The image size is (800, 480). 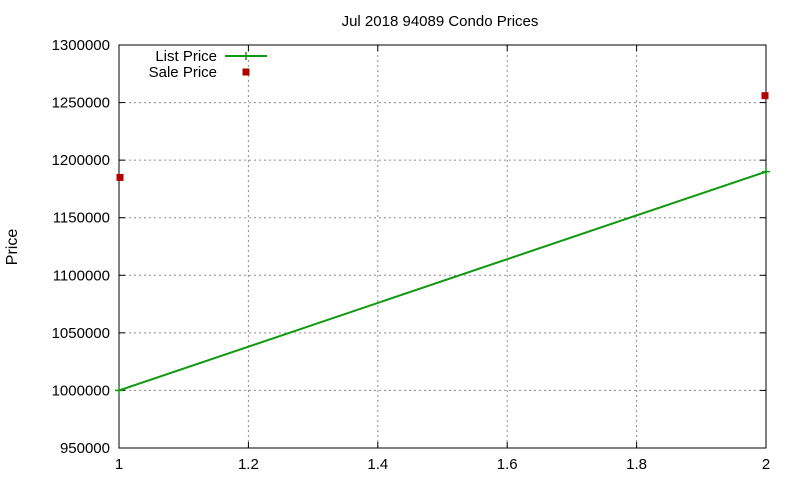 What do you see at coordinates (81, 160) in the screenshot?
I see `y-tick-label: 1200000` at bounding box center [81, 160].